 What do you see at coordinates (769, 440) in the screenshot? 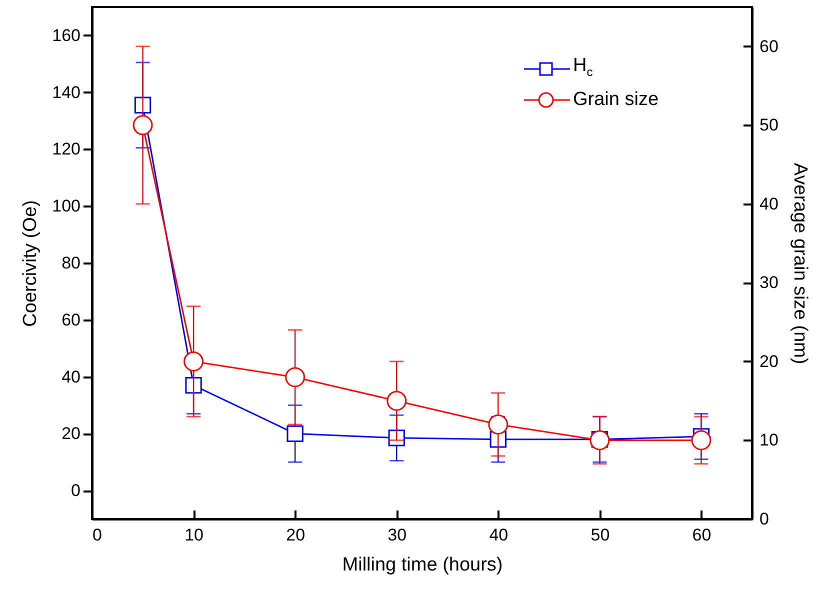
I see `y2-tick-label: 10` at bounding box center [769, 440].